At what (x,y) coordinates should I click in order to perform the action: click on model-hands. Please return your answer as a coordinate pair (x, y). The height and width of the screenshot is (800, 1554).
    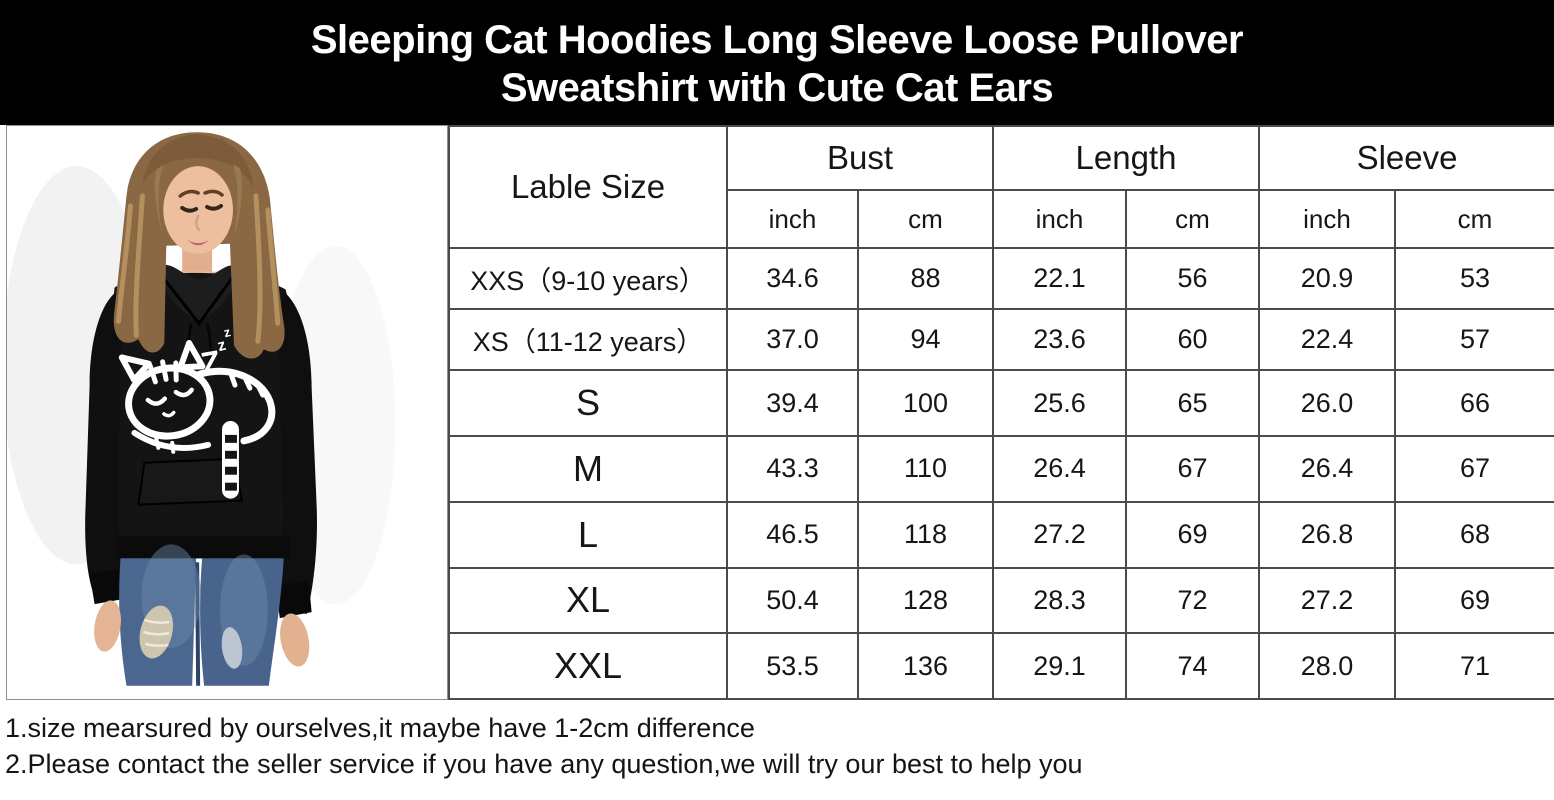
    Looking at the image, I should click on (202, 633).